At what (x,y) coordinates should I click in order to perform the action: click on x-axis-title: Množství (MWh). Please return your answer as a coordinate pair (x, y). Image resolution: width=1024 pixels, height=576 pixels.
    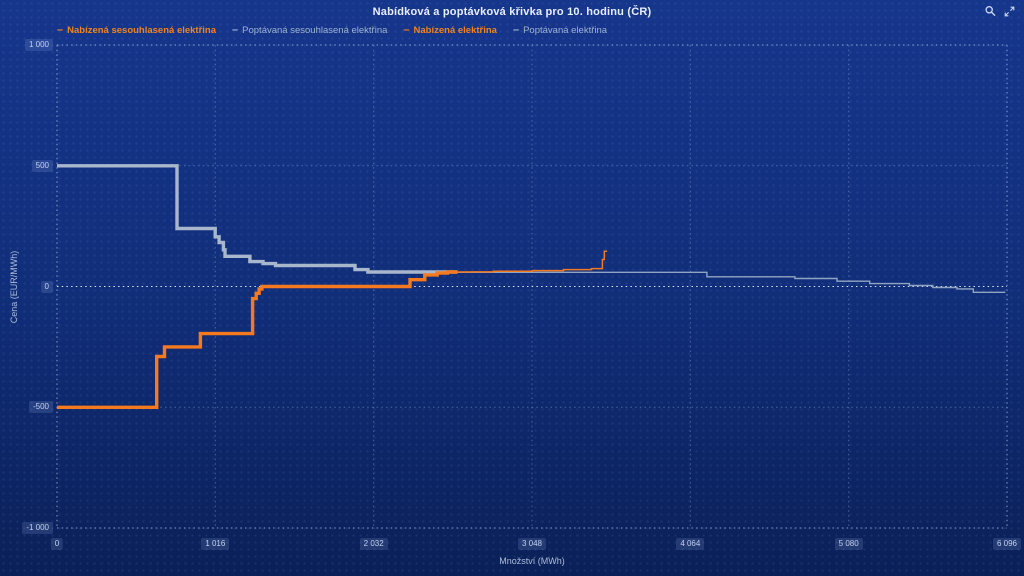
    Looking at the image, I should click on (532, 561).